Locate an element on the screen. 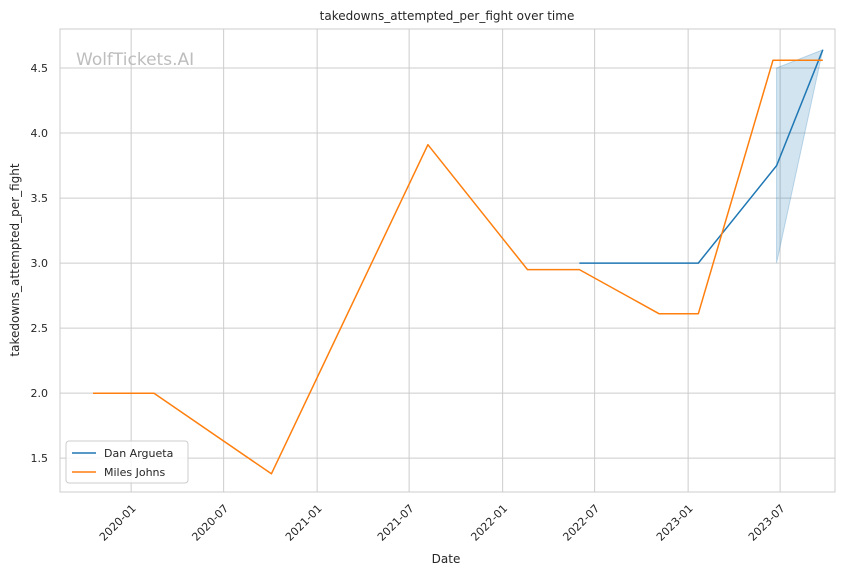 The image size is (844, 575). series-line-dan-argueta is located at coordinates (701, 156).